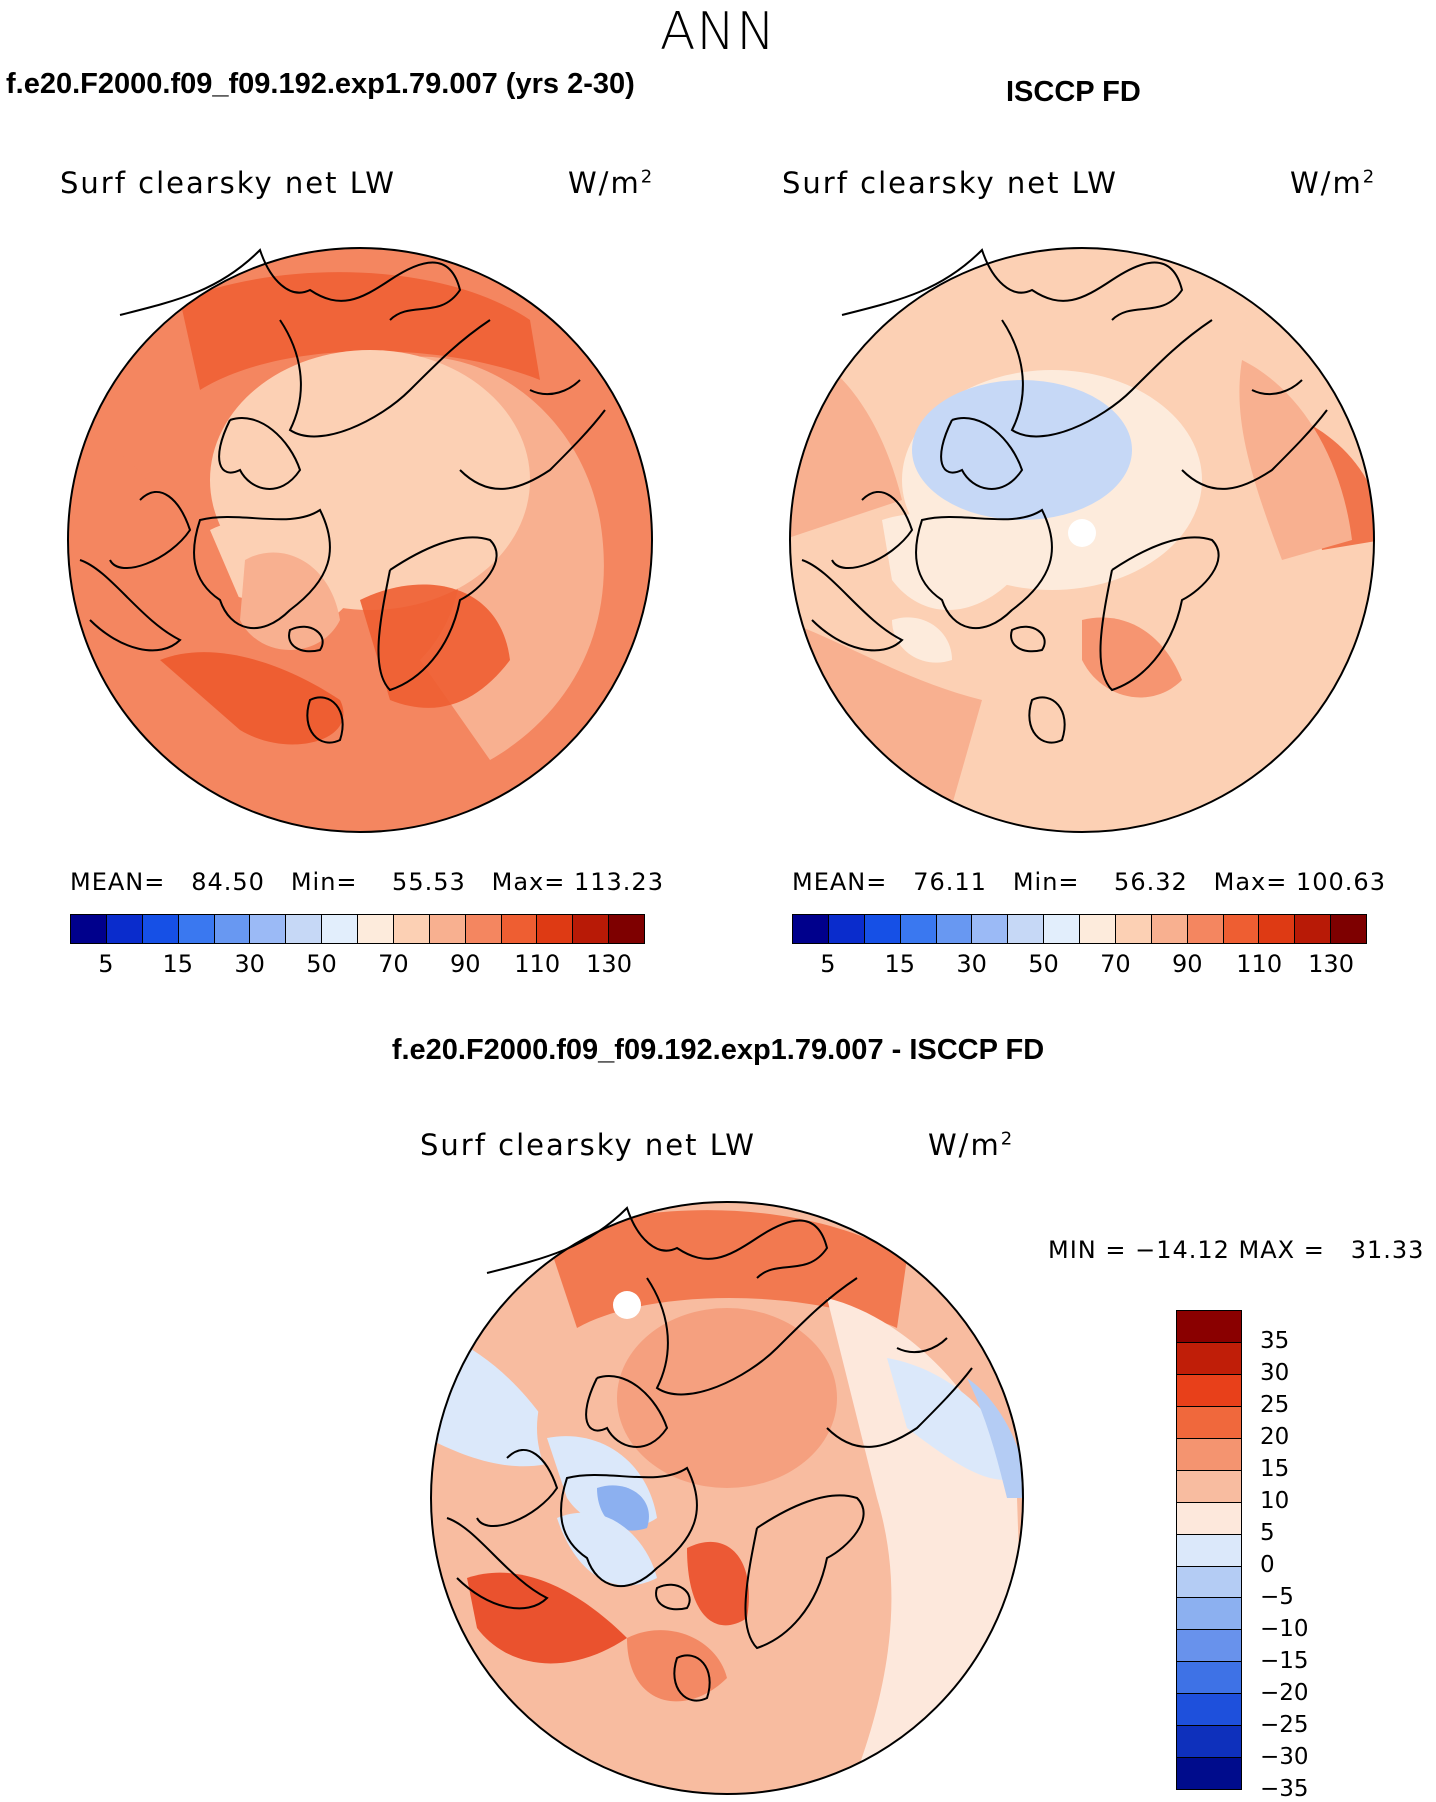 The image size is (1436, 1802). What do you see at coordinates (1284, 1661) in the screenshot?
I see `diff-colorbar-tick-label: −15` at bounding box center [1284, 1661].